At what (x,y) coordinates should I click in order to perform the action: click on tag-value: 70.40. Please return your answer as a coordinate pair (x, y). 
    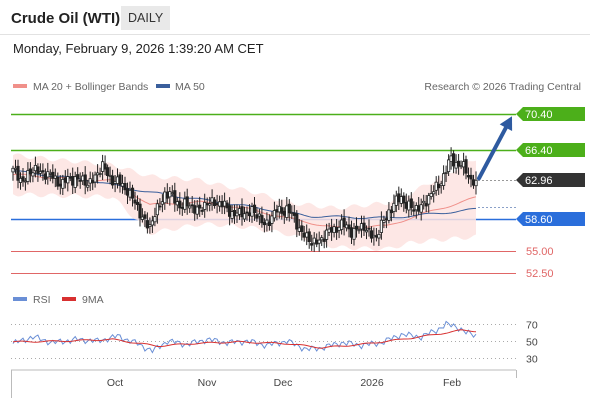
    Looking at the image, I should click on (539, 115).